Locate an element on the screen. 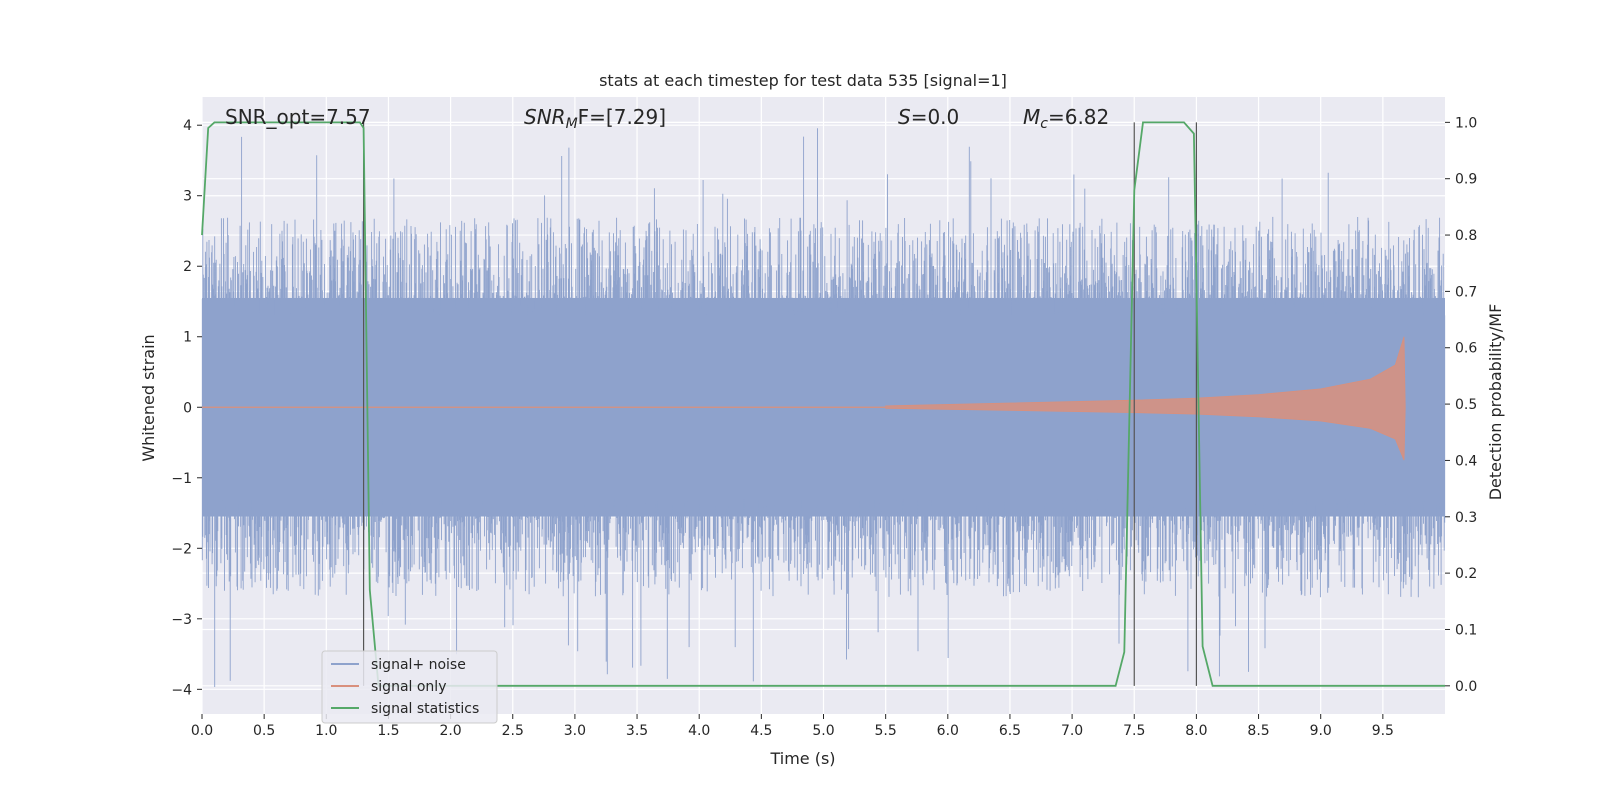  annotation-s: S=0.0 is located at coordinates (928, 117).